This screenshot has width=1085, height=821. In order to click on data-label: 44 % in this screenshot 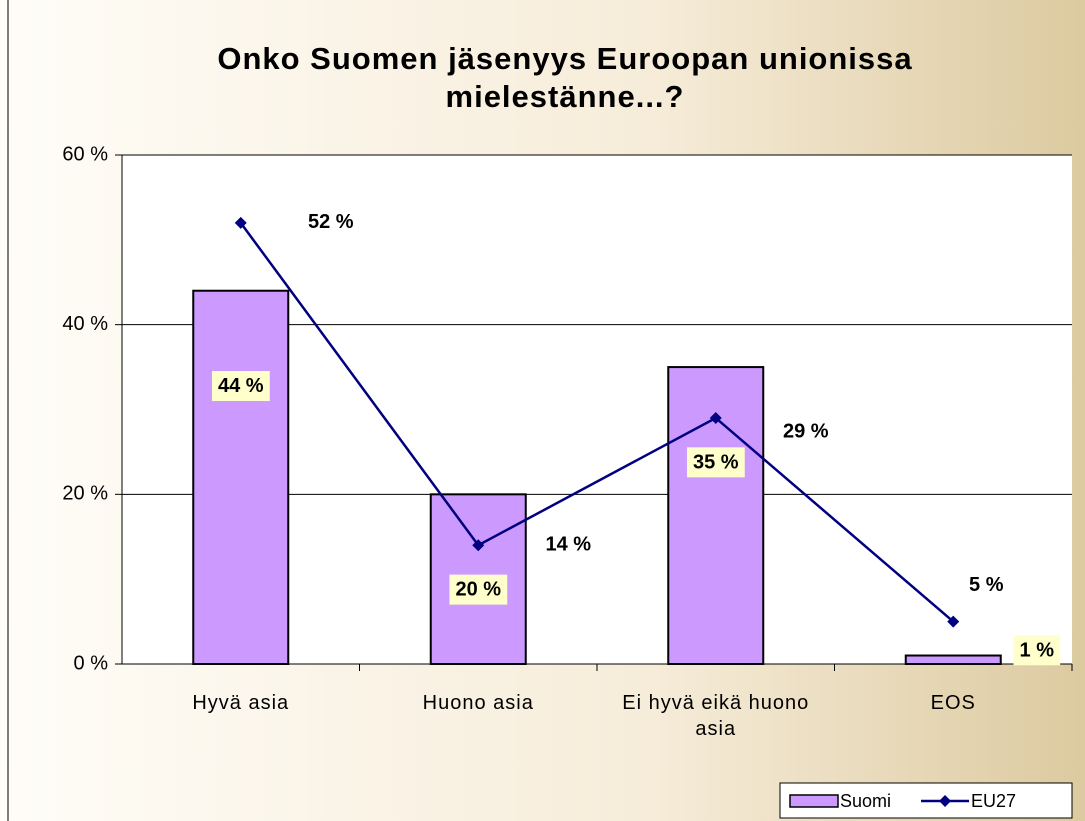, I will do `click(241, 386)`.